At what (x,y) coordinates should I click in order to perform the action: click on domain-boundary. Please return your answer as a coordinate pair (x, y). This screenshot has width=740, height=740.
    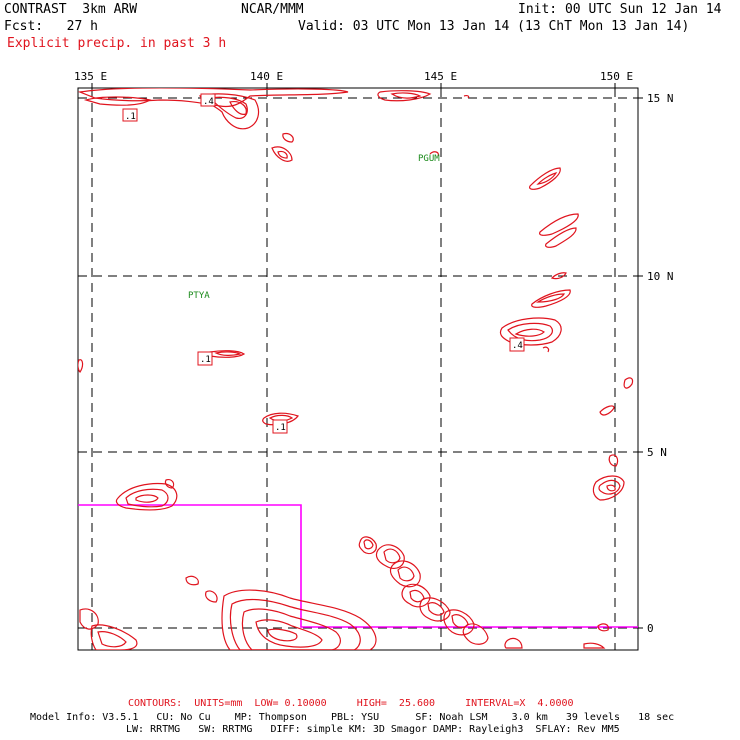
    Looking at the image, I should click on (358, 566).